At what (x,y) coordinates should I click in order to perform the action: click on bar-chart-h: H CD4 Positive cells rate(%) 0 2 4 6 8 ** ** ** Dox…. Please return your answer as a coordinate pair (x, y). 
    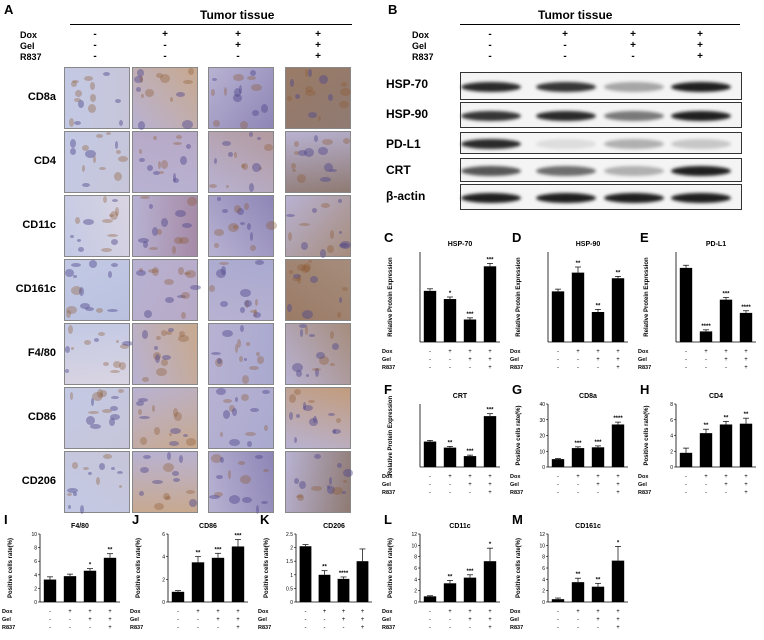
    Looking at the image, I should click on (697, 439).